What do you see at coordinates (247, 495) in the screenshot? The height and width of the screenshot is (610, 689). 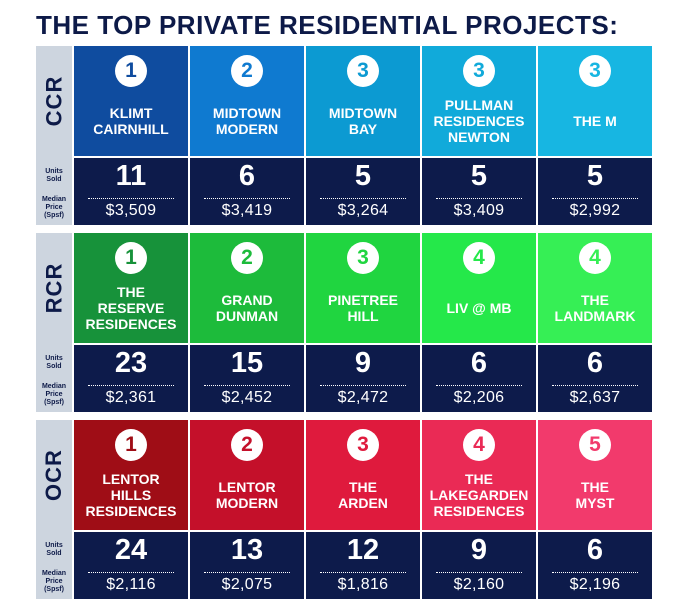 I see `project-name: LENTOR MODERN` at bounding box center [247, 495].